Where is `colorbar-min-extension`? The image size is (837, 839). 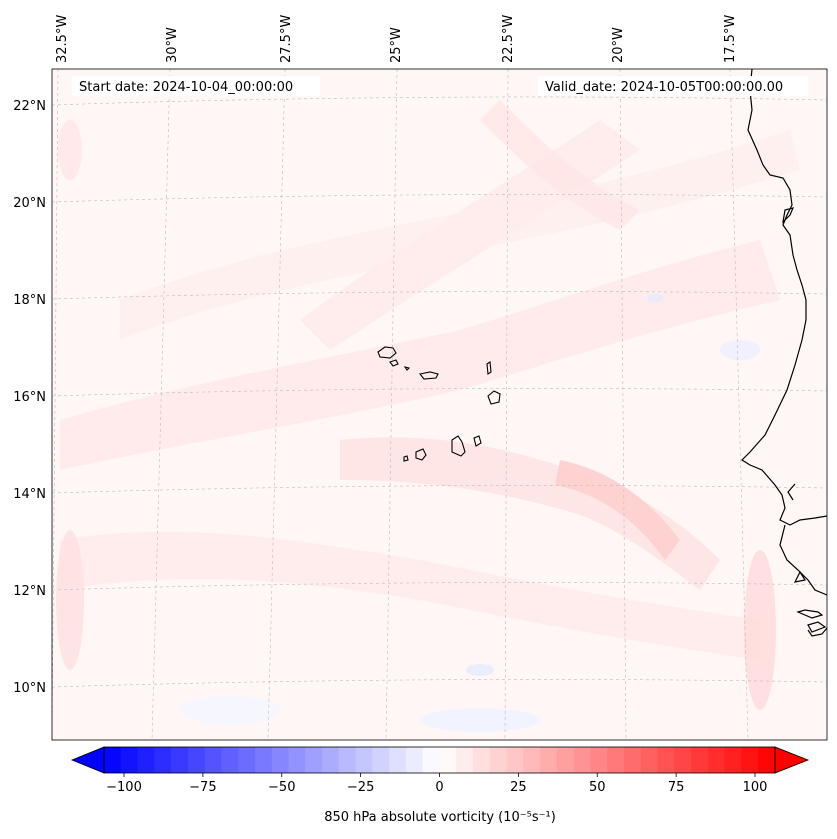
colorbar-min-extension is located at coordinates (87, 760).